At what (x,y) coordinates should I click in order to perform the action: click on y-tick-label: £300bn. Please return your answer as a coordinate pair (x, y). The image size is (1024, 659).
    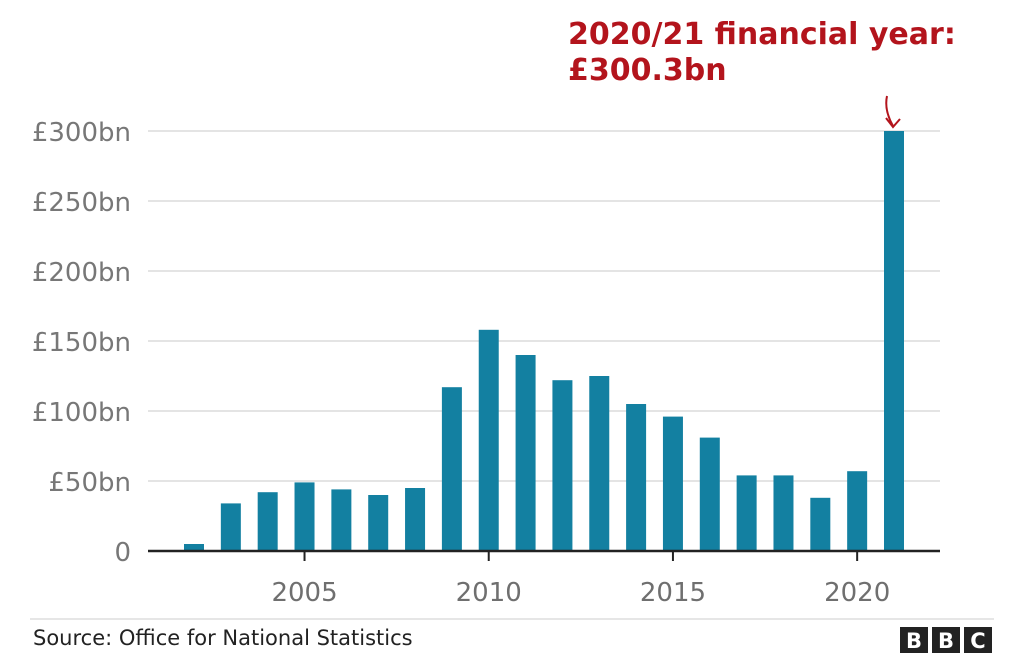
    Looking at the image, I should click on (81, 133).